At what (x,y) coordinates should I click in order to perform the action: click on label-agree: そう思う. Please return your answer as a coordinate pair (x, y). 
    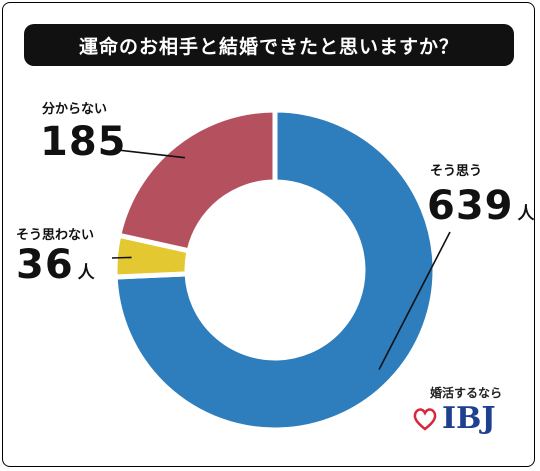
    Looking at the image, I should click on (456, 169).